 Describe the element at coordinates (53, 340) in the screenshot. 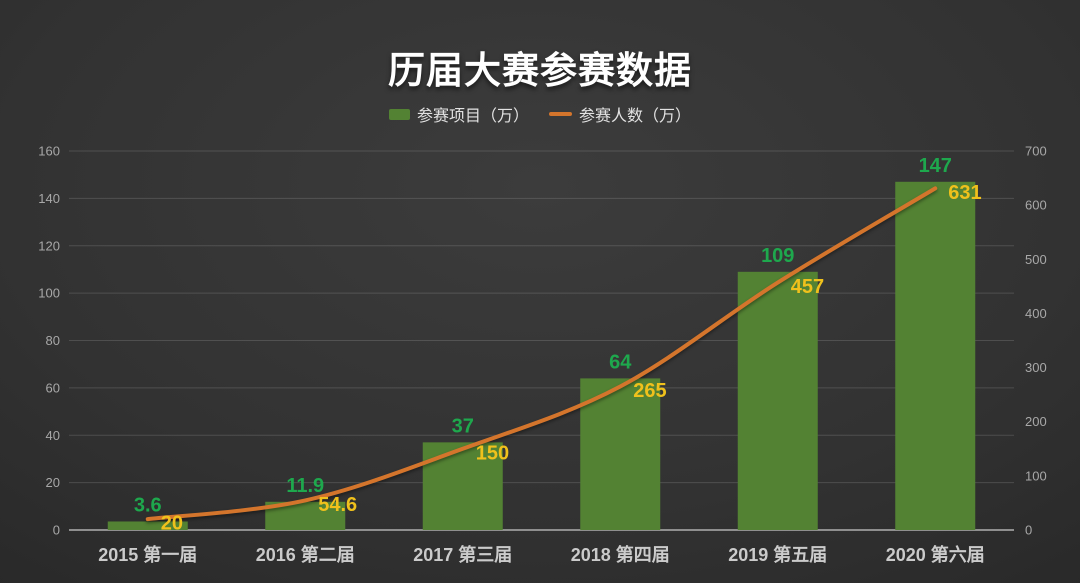

I see `axis-tick-label-left: 80` at that location.